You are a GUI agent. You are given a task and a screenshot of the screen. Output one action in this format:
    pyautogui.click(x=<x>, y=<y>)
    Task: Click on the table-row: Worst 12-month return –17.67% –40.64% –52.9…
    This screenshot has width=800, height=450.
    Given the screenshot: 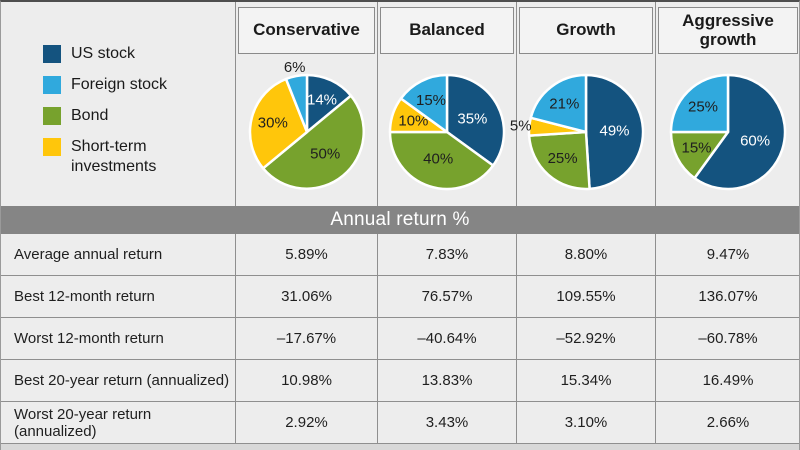 What is the action you would take?
    pyautogui.click(x=400, y=339)
    